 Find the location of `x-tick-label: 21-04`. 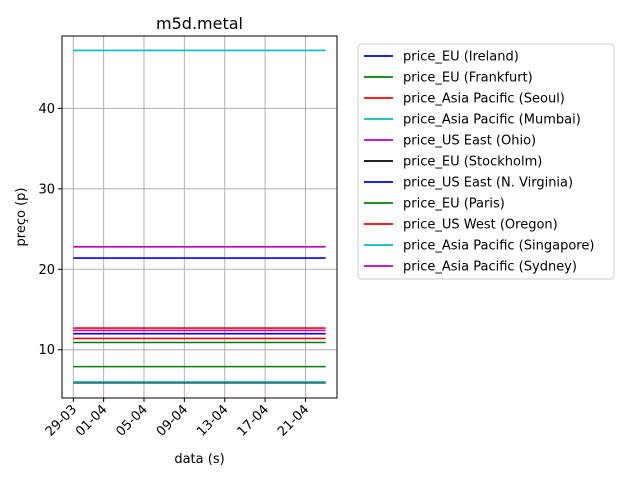

x-tick-label: 21-04 is located at coordinates (293, 420).